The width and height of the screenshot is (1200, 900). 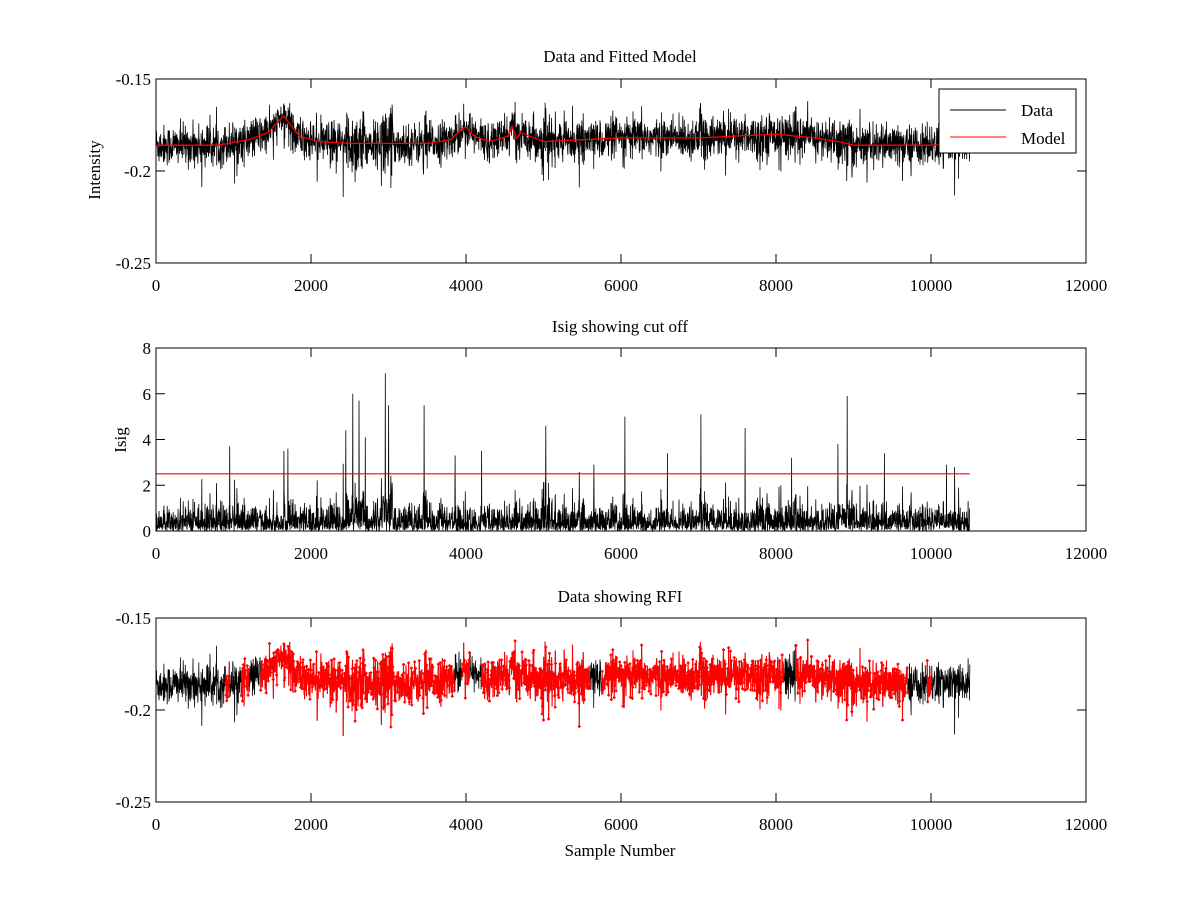 I want to click on series-isig-line, so click(x=562, y=453).